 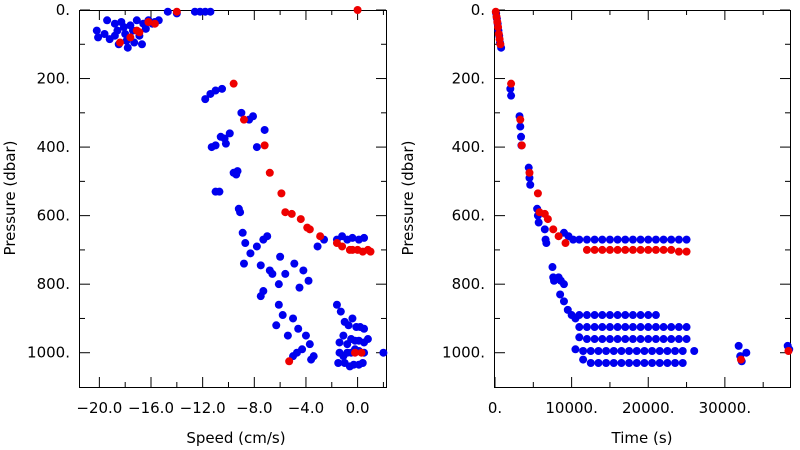 What do you see at coordinates (235, 438) in the screenshot?
I see `left-x-axis-title: Speed (cm/s)` at bounding box center [235, 438].